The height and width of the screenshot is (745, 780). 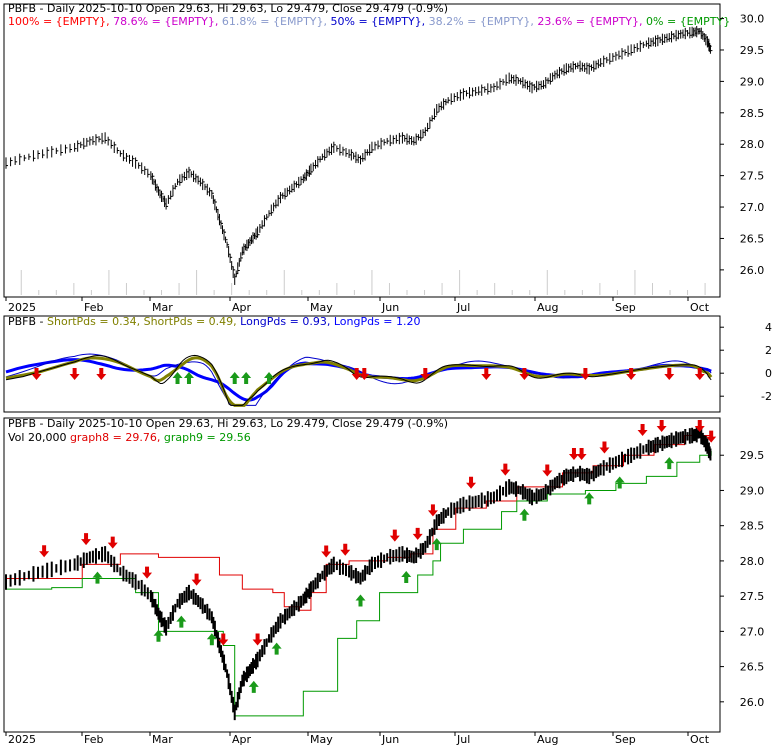 What do you see at coordinates (588, 21) in the screenshot?
I see `fib-legend-item: 23.6% = {EMPTY},` at bounding box center [588, 21].